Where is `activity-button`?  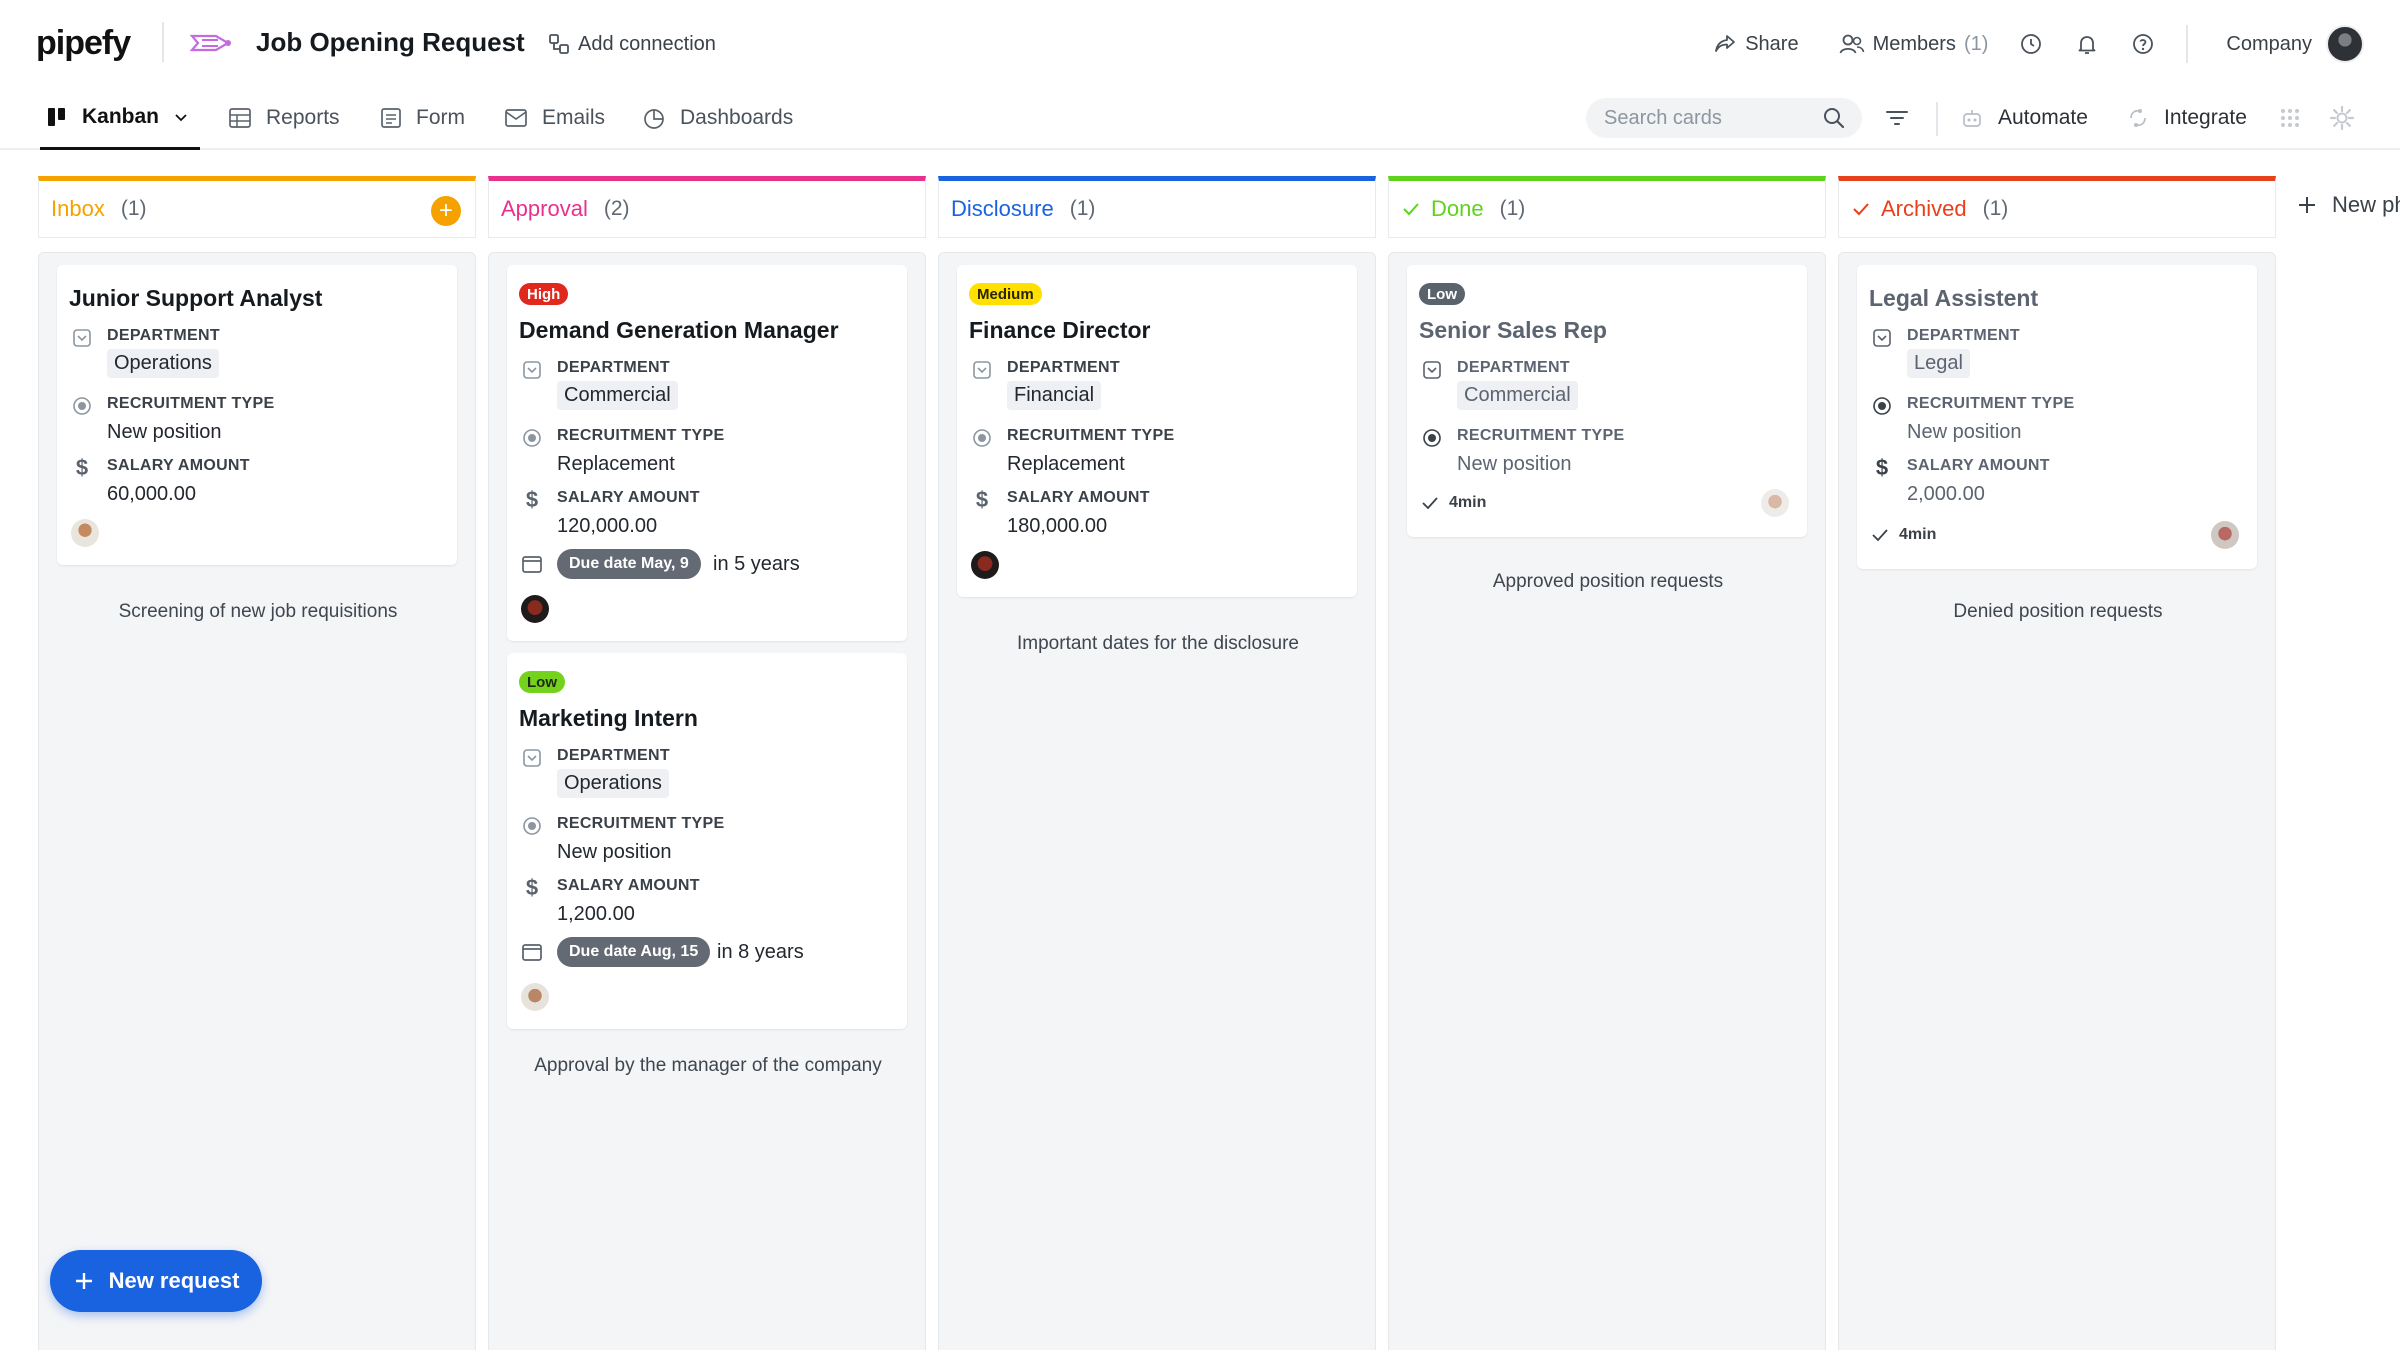 activity-button is located at coordinates (2031, 44).